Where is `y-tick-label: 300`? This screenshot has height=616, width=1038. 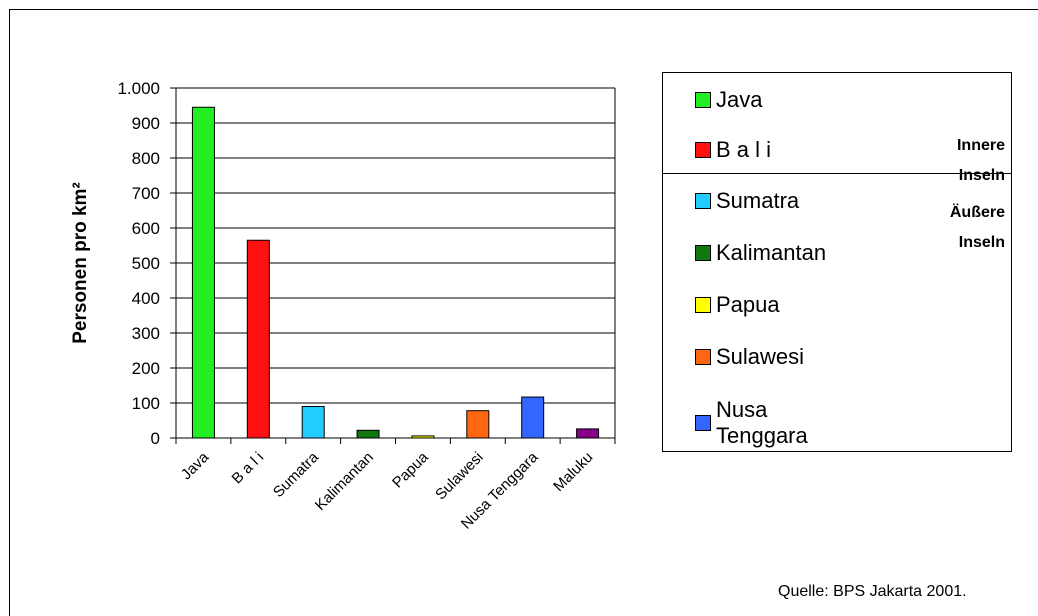 y-tick-label: 300 is located at coordinates (146, 333).